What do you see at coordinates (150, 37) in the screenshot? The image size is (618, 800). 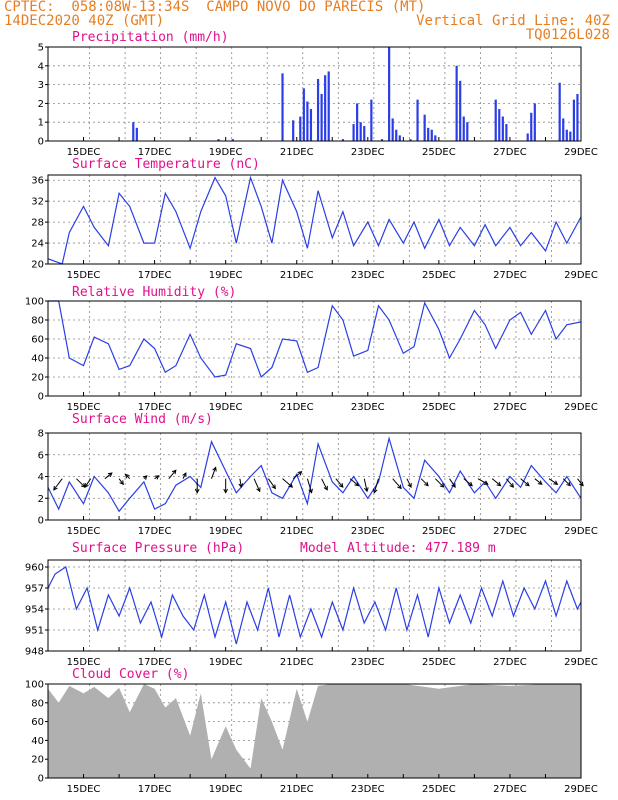 I see `panel-title: Precipitation (mm/h)` at bounding box center [150, 37].